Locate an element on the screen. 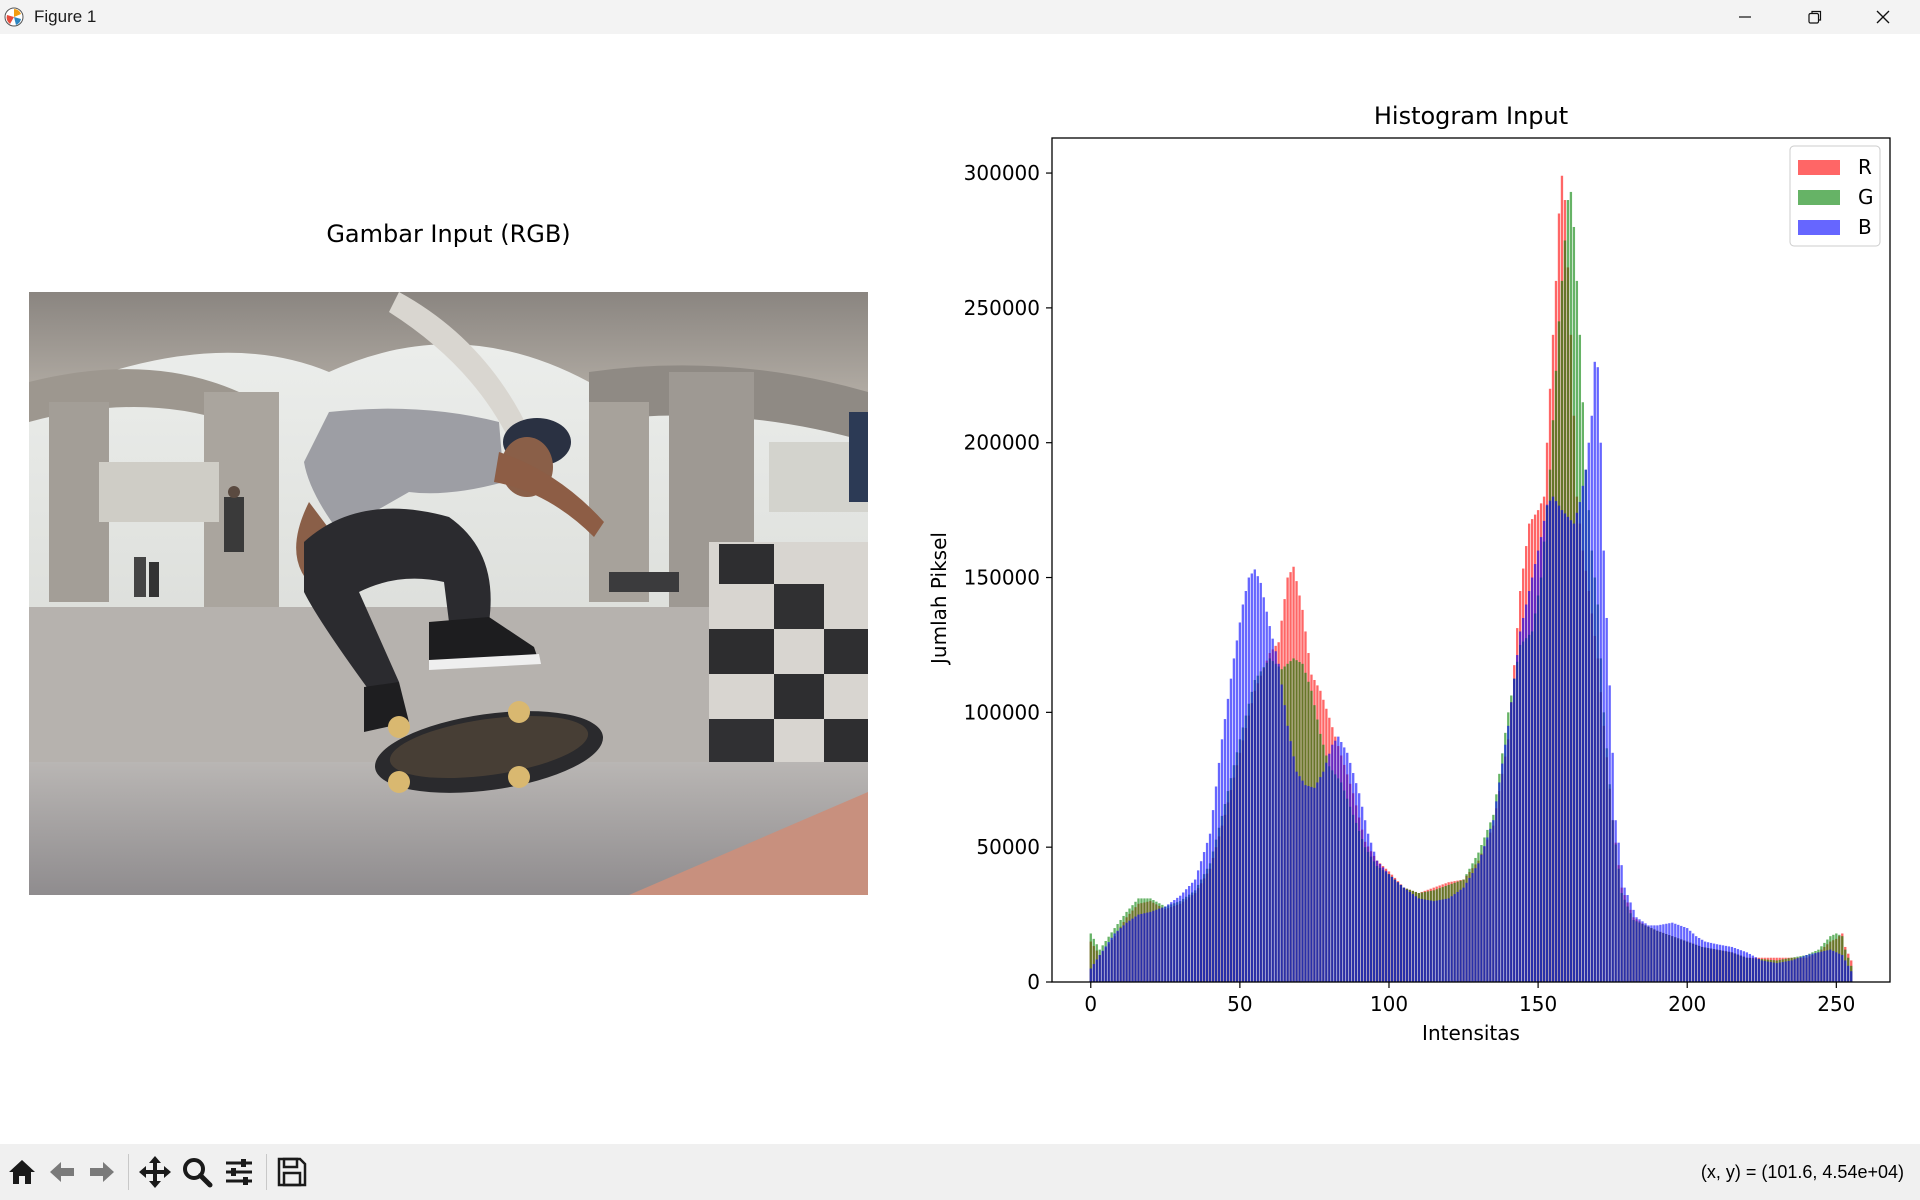  save-button is located at coordinates (292, 1172).